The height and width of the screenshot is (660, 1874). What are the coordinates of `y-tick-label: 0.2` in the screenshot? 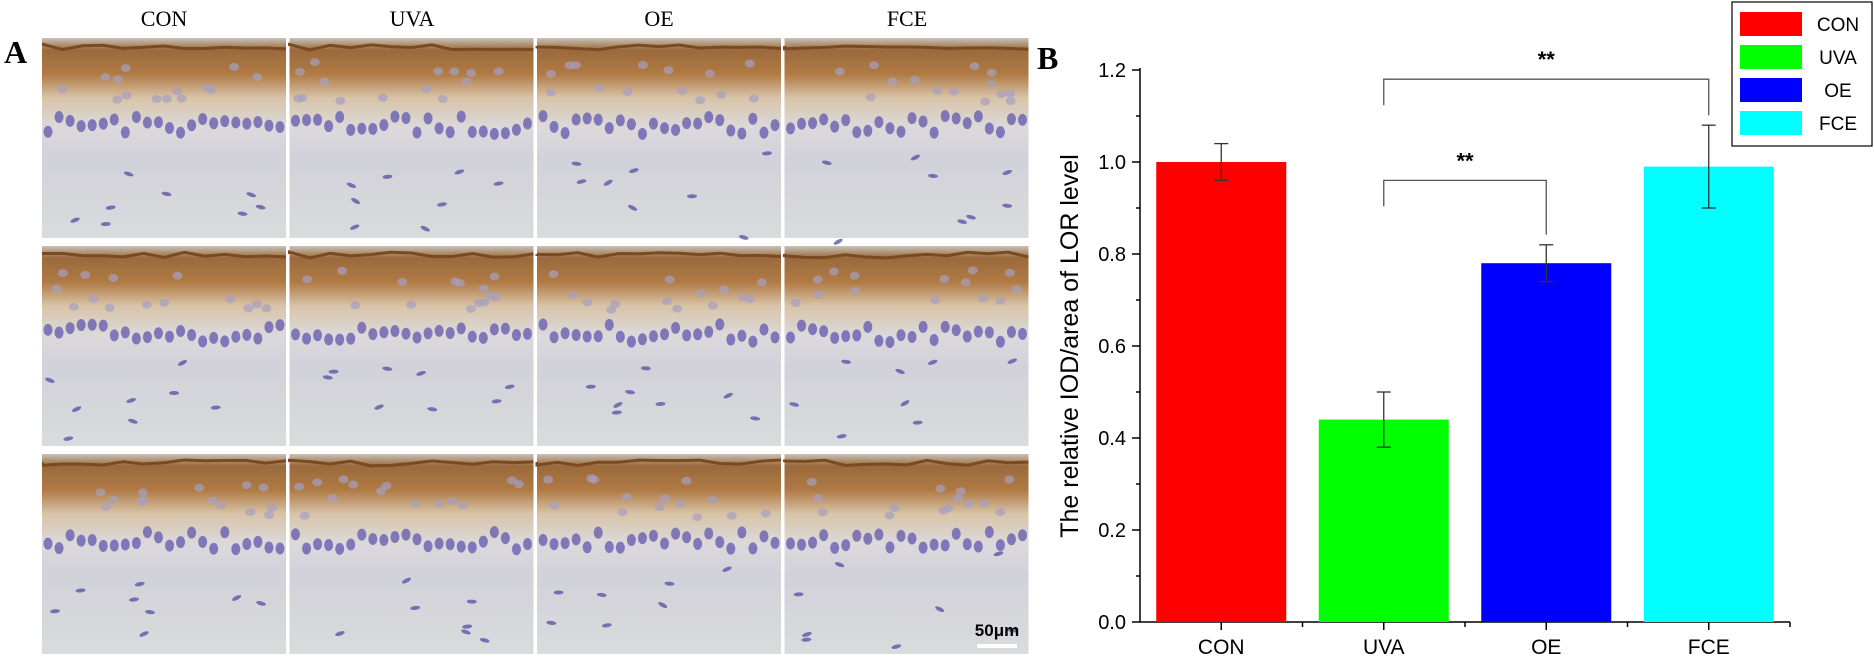 It's located at (1112, 531).